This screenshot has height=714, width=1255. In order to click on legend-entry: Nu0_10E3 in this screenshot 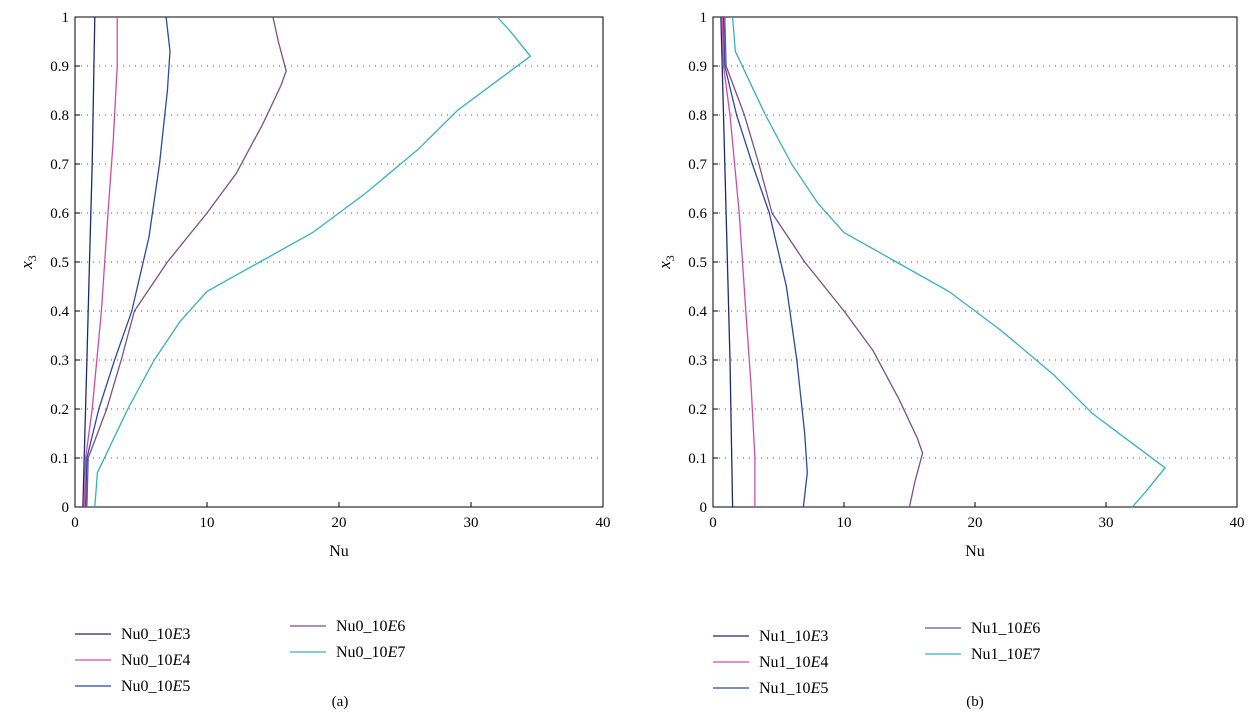, I will do `click(155, 634)`.